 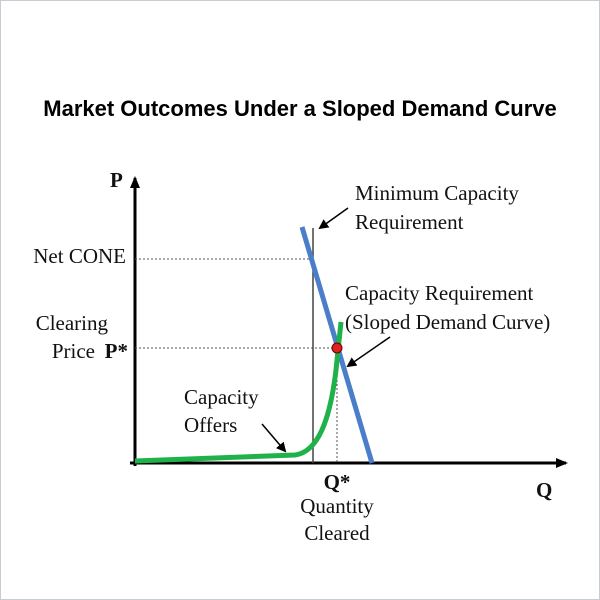 What do you see at coordinates (337, 348) in the screenshot?
I see `equilibrium-point` at bounding box center [337, 348].